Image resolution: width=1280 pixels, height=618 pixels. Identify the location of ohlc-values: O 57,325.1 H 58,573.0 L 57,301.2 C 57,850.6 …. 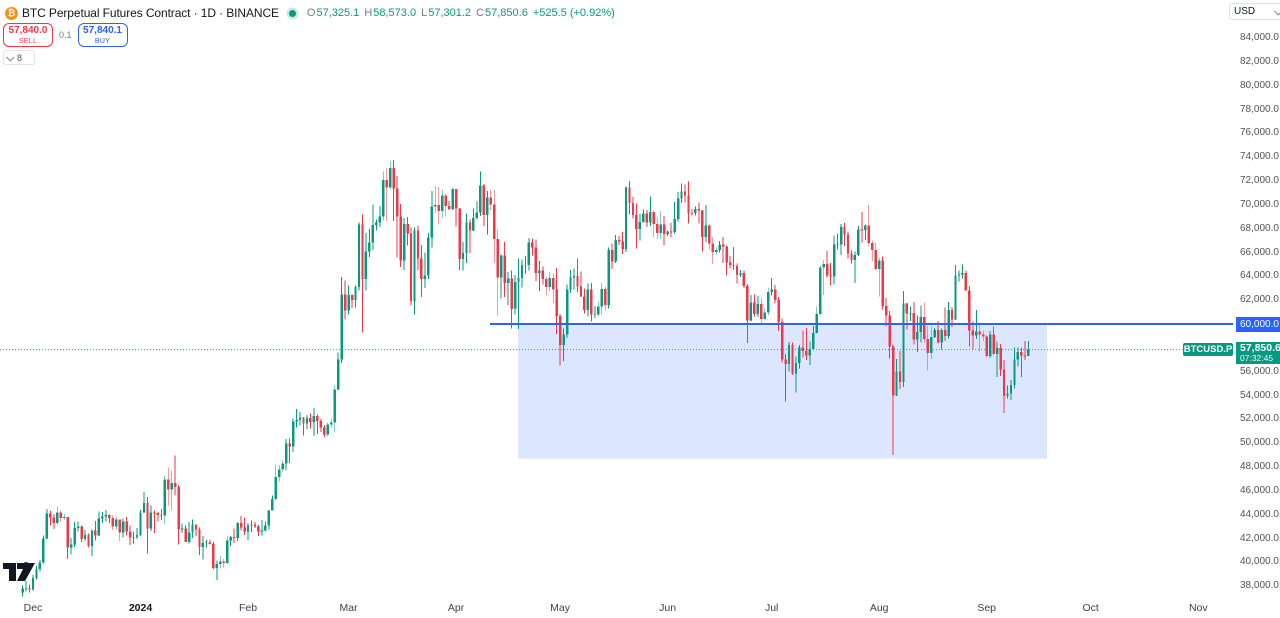
(461, 13).